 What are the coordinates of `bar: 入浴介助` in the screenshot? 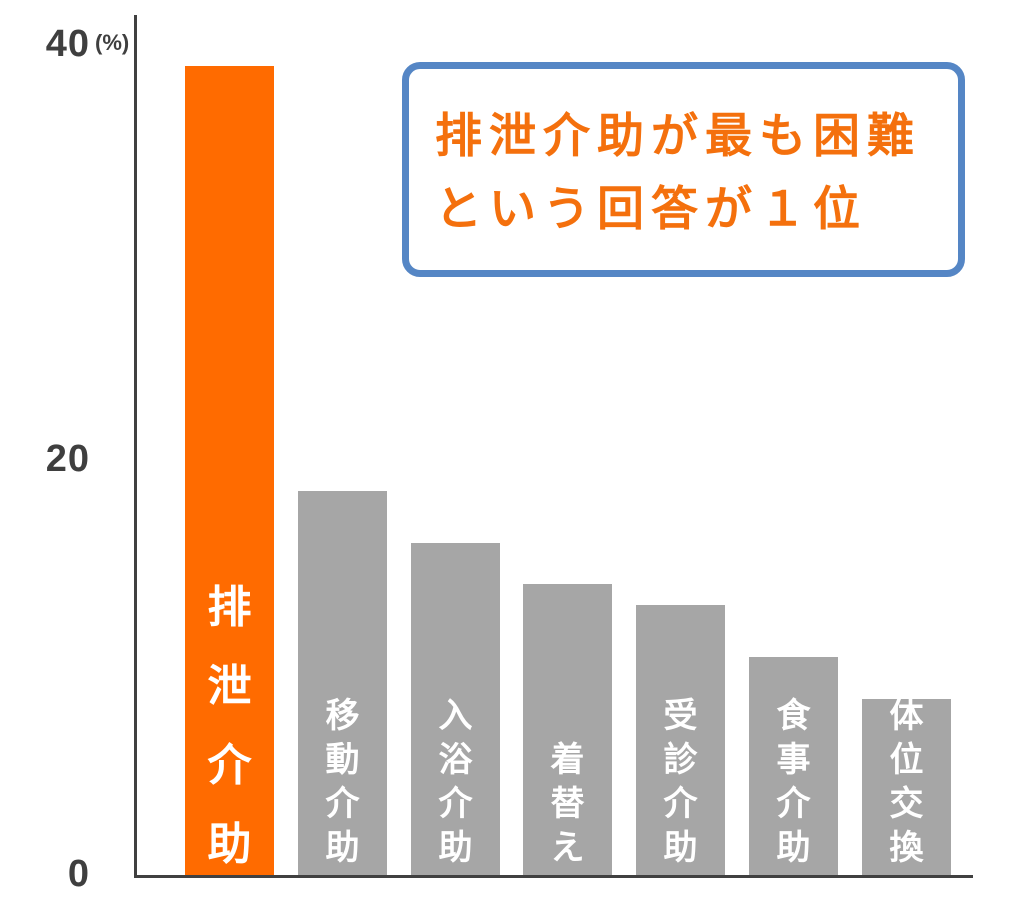 It's located at (455, 709).